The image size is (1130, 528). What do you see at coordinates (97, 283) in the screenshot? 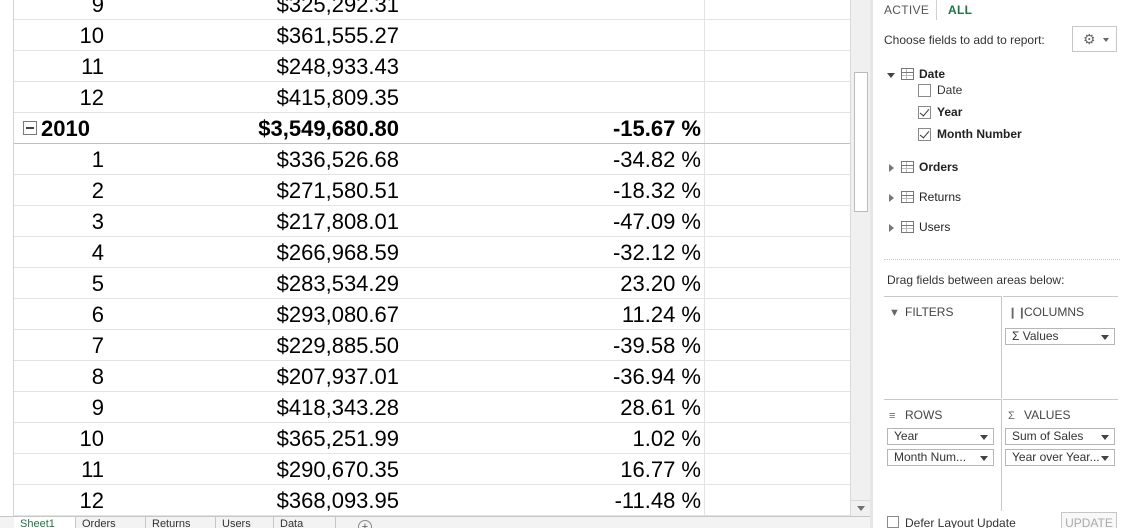
I see `month-cell: 5` at bounding box center [97, 283].